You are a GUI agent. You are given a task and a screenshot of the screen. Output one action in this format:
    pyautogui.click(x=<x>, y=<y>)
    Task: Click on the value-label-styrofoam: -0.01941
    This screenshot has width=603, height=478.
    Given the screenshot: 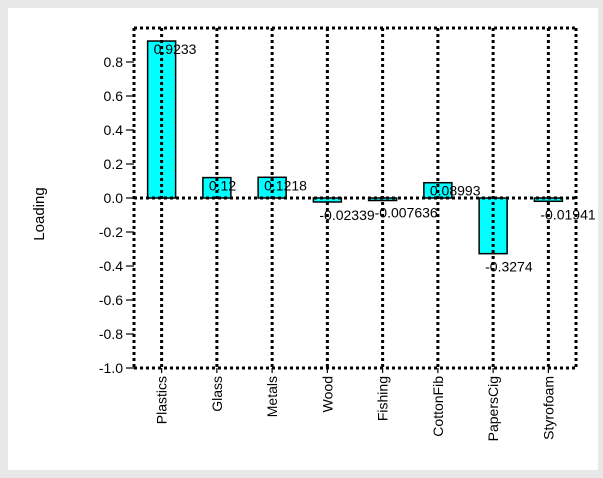 What is the action you would take?
    pyautogui.click(x=567, y=214)
    